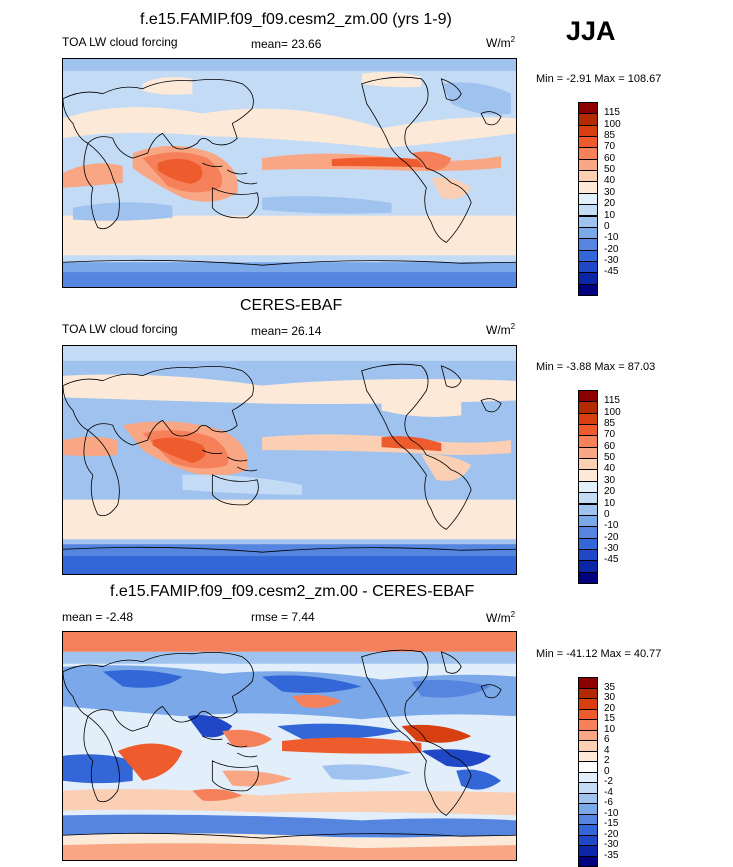 Image resolution: width=733 pixels, height=867 pixels. Describe the element at coordinates (286, 331) in the screenshot. I see `panel2-mean-label: mean= 26.14` at that location.